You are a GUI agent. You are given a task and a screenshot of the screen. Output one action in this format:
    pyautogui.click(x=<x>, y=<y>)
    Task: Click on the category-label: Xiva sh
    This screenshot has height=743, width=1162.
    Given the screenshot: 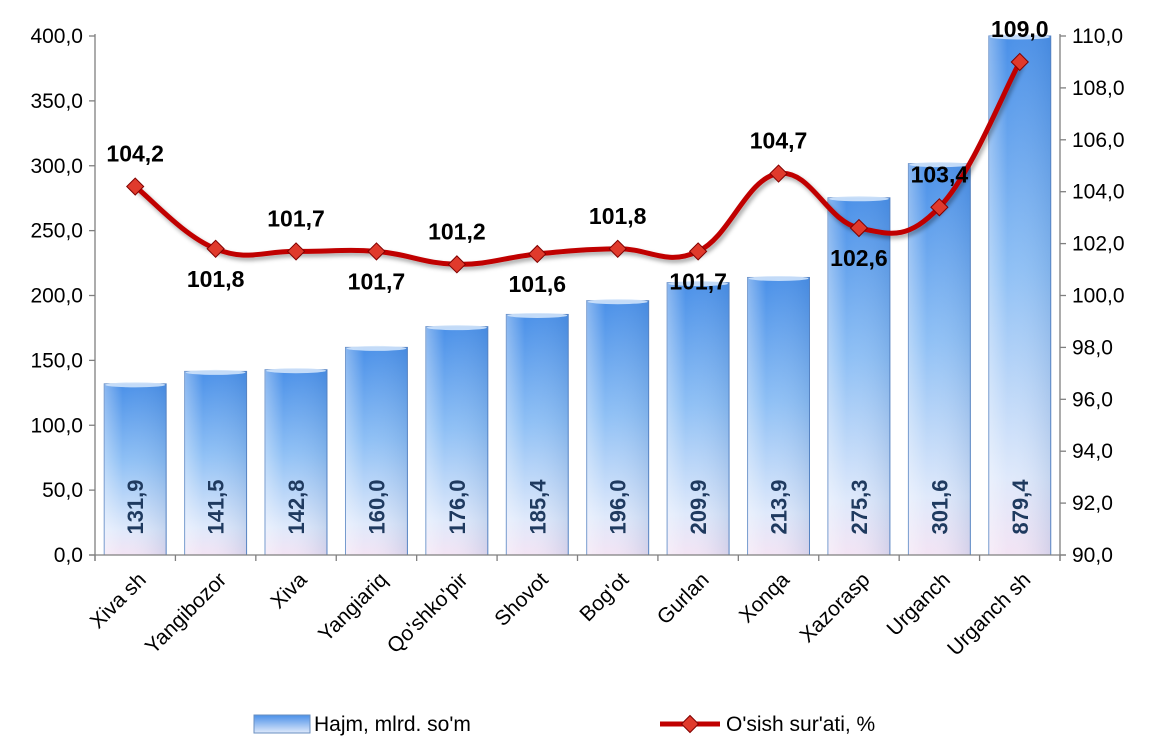 What is the action you would take?
    pyautogui.click(x=118, y=600)
    